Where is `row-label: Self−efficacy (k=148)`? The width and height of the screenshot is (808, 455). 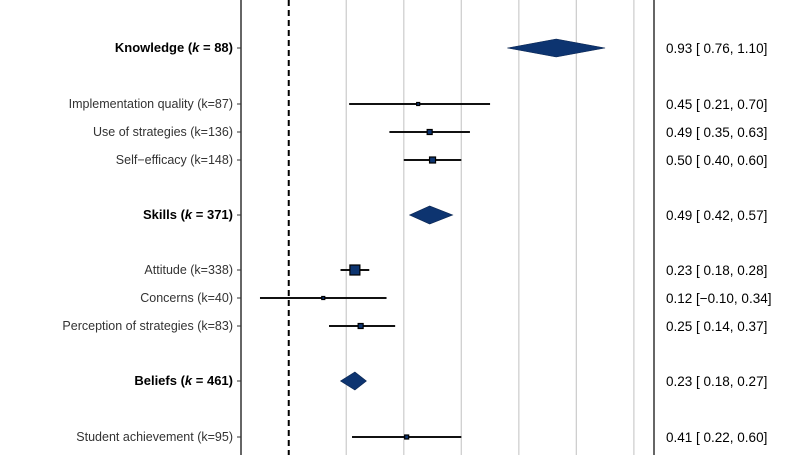 row-label: Self−efficacy (k=148) is located at coordinates (174, 160).